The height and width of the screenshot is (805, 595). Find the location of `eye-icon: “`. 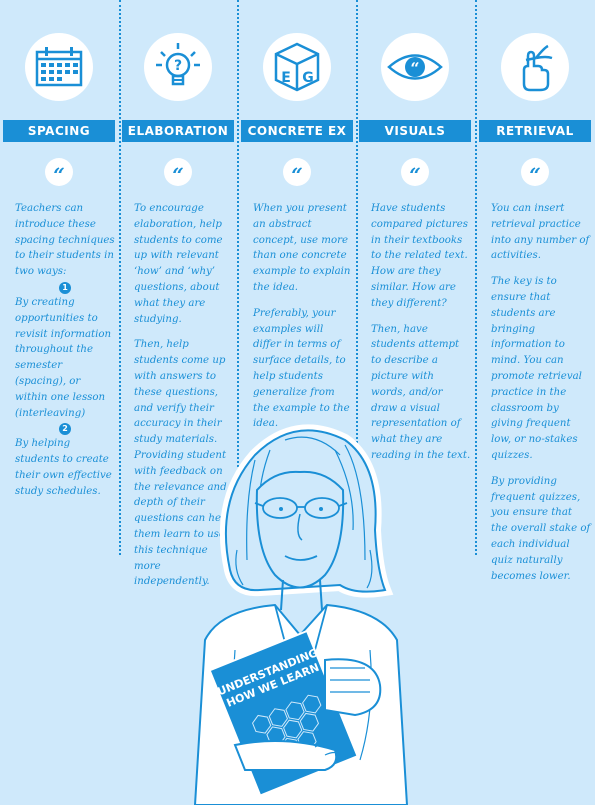

eye-icon: “ is located at coordinates (415, 67).